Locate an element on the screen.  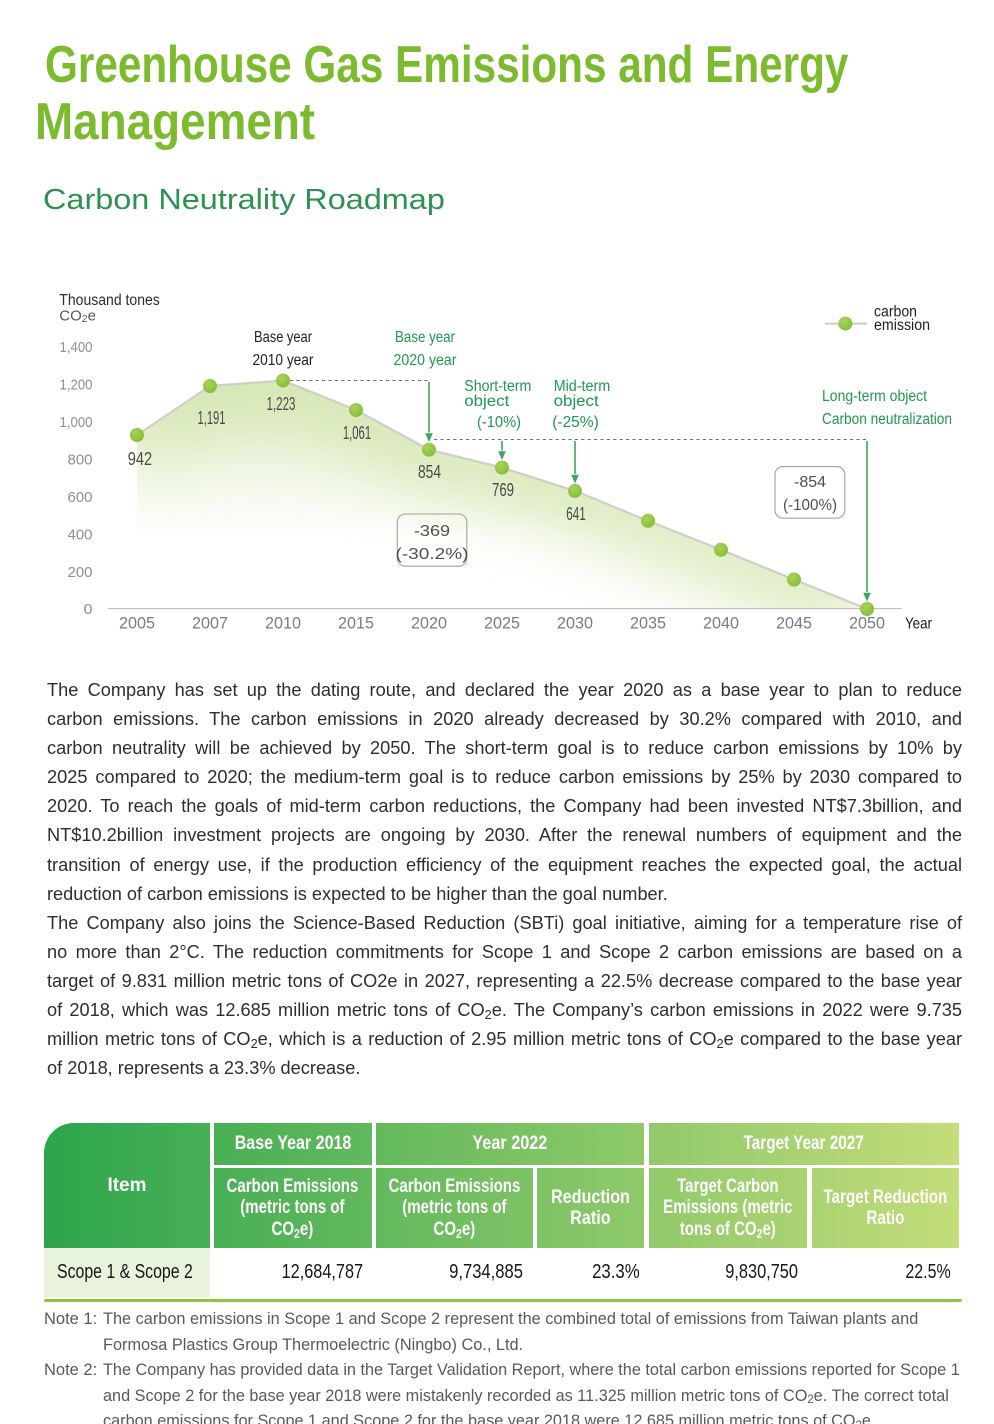
svg-text: 2045 is located at coordinates (794, 623).